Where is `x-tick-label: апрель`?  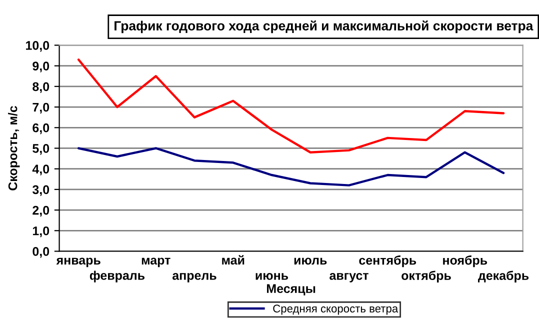 x-tick-label: апрель is located at coordinates (194, 277).